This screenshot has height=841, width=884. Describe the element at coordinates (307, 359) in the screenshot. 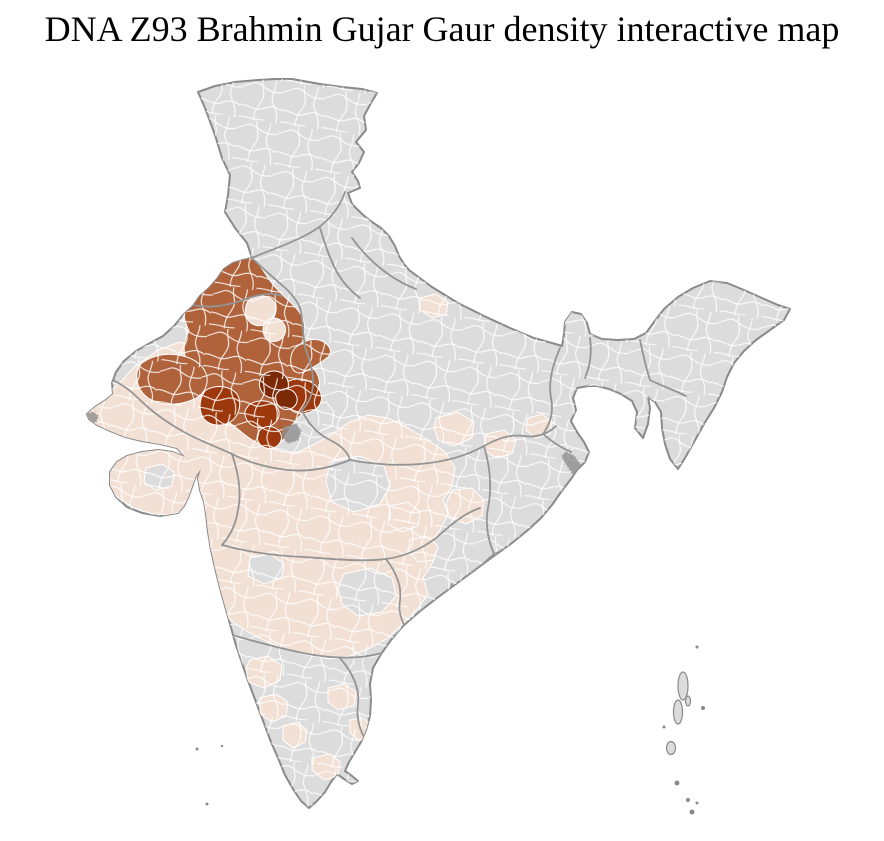

I see `state-border-haryana-up` at that location.